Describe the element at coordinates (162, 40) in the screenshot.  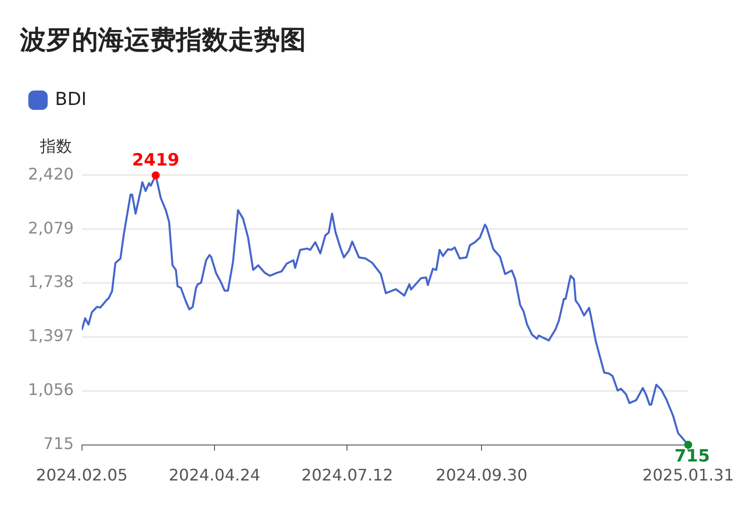
I see `chart-title: 波罗的海运费指数走势图` at that location.